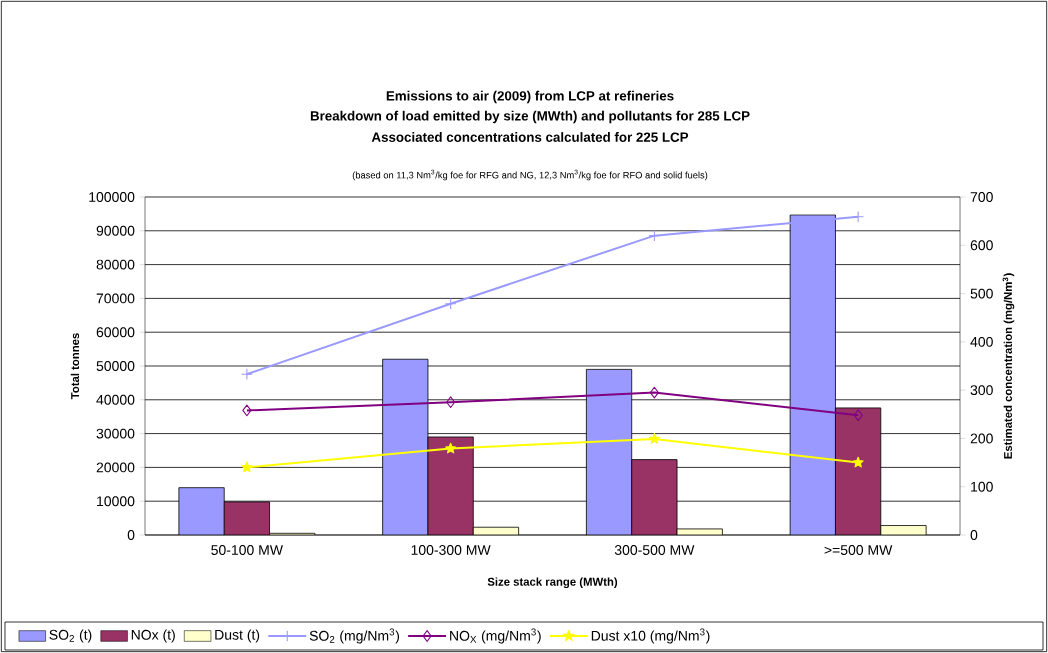 The width and height of the screenshot is (1048, 653). What do you see at coordinates (650, 636) in the screenshot?
I see `legend-label: Dust x10 (mg/Nm$^{3}$)` at bounding box center [650, 636].